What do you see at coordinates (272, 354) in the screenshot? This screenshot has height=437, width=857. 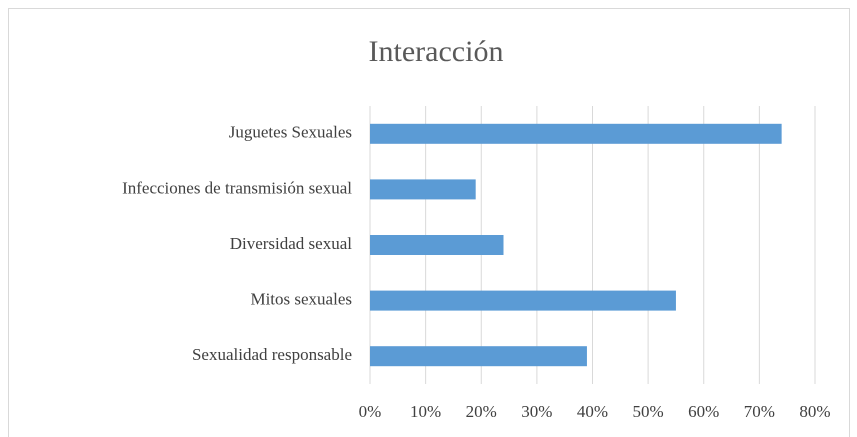 I see `y-tick-label: Sexualidad responsable` at bounding box center [272, 354].